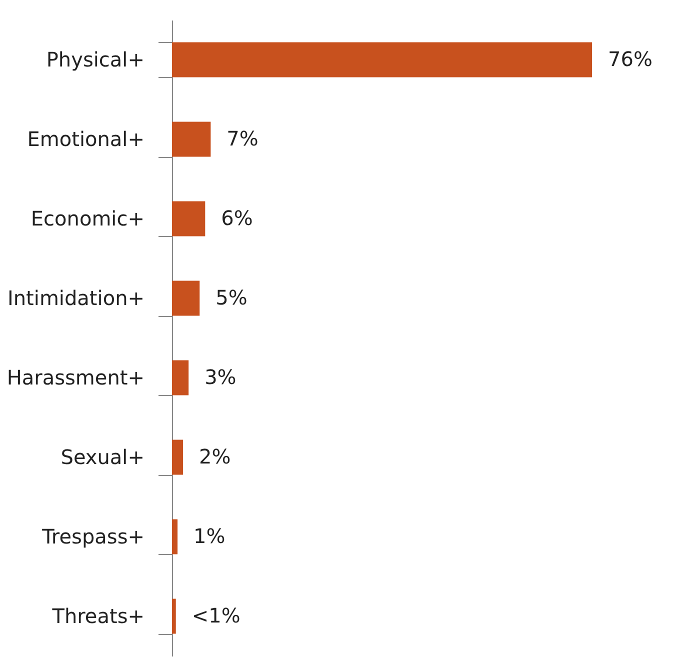  What do you see at coordinates (220, 376) in the screenshot?
I see `data-label: 3%` at bounding box center [220, 376].